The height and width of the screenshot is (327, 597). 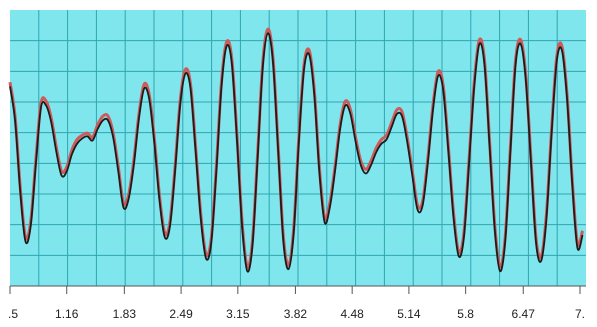 What do you see at coordinates (296, 314) in the screenshot?
I see `x-tick-label: 3.82` at bounding box center [296, 314].